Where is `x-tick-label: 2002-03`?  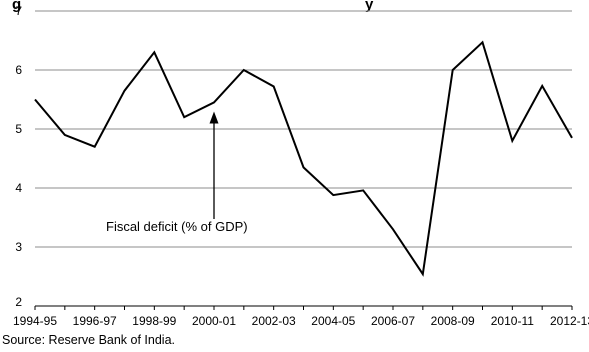 x-tick-label: 2002-03 is located at coordinates (274, 321).